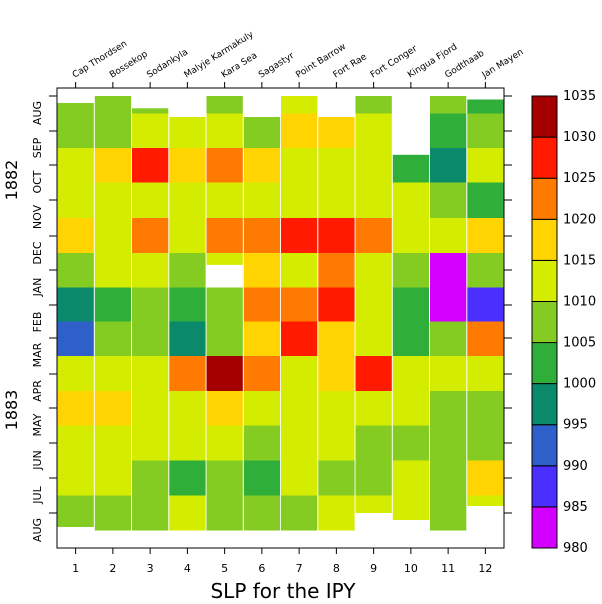 This screenshot has width=602, height=604. What do you see at coordinates (224, 276) in the screenshot?
I see `data-gap` at bounding box center [224, 276].